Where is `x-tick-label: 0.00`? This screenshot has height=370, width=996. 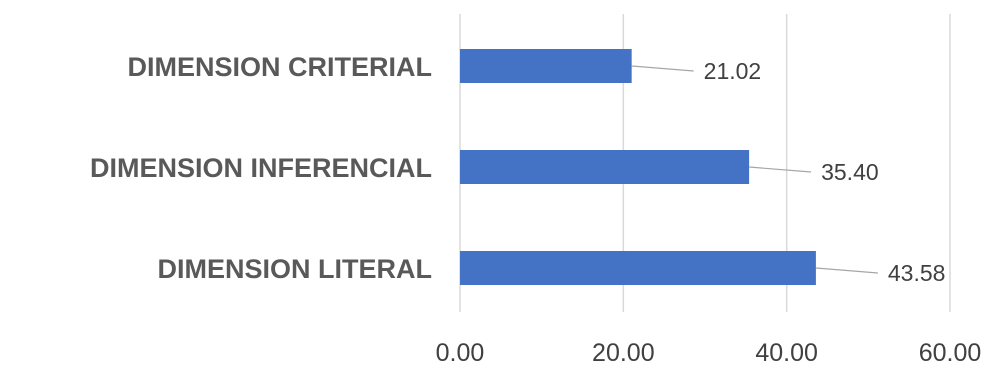 x-tick-label: 0.00 is located at coordinates (460, 353).